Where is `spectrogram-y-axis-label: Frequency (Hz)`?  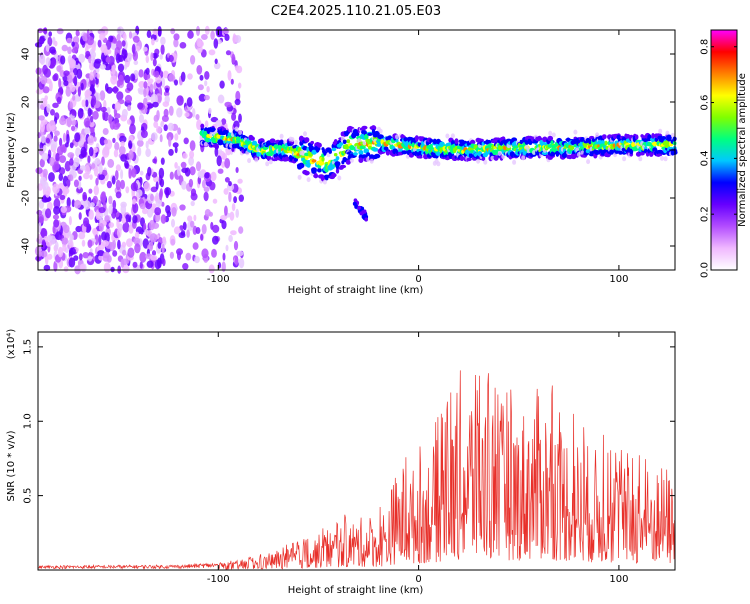
spectrogram-y-axis-label: Frequency (Hz) is located at coordinates (11, 150).